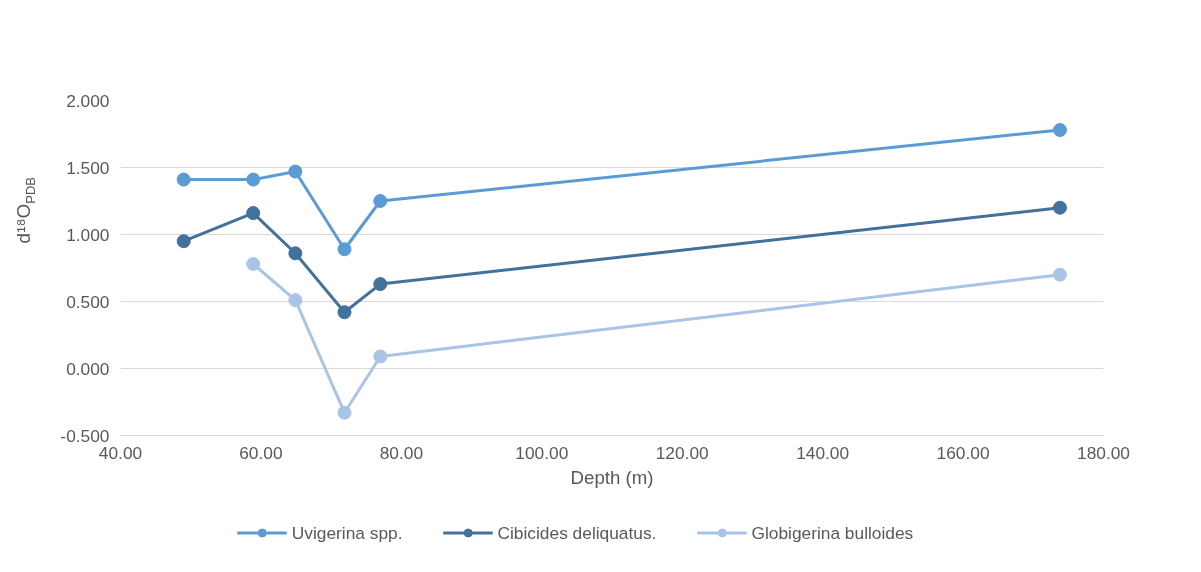 The width and height of the screenshot is (1201, 572). I want to click on x-tick-label: 180.00, so click(1103, 452).